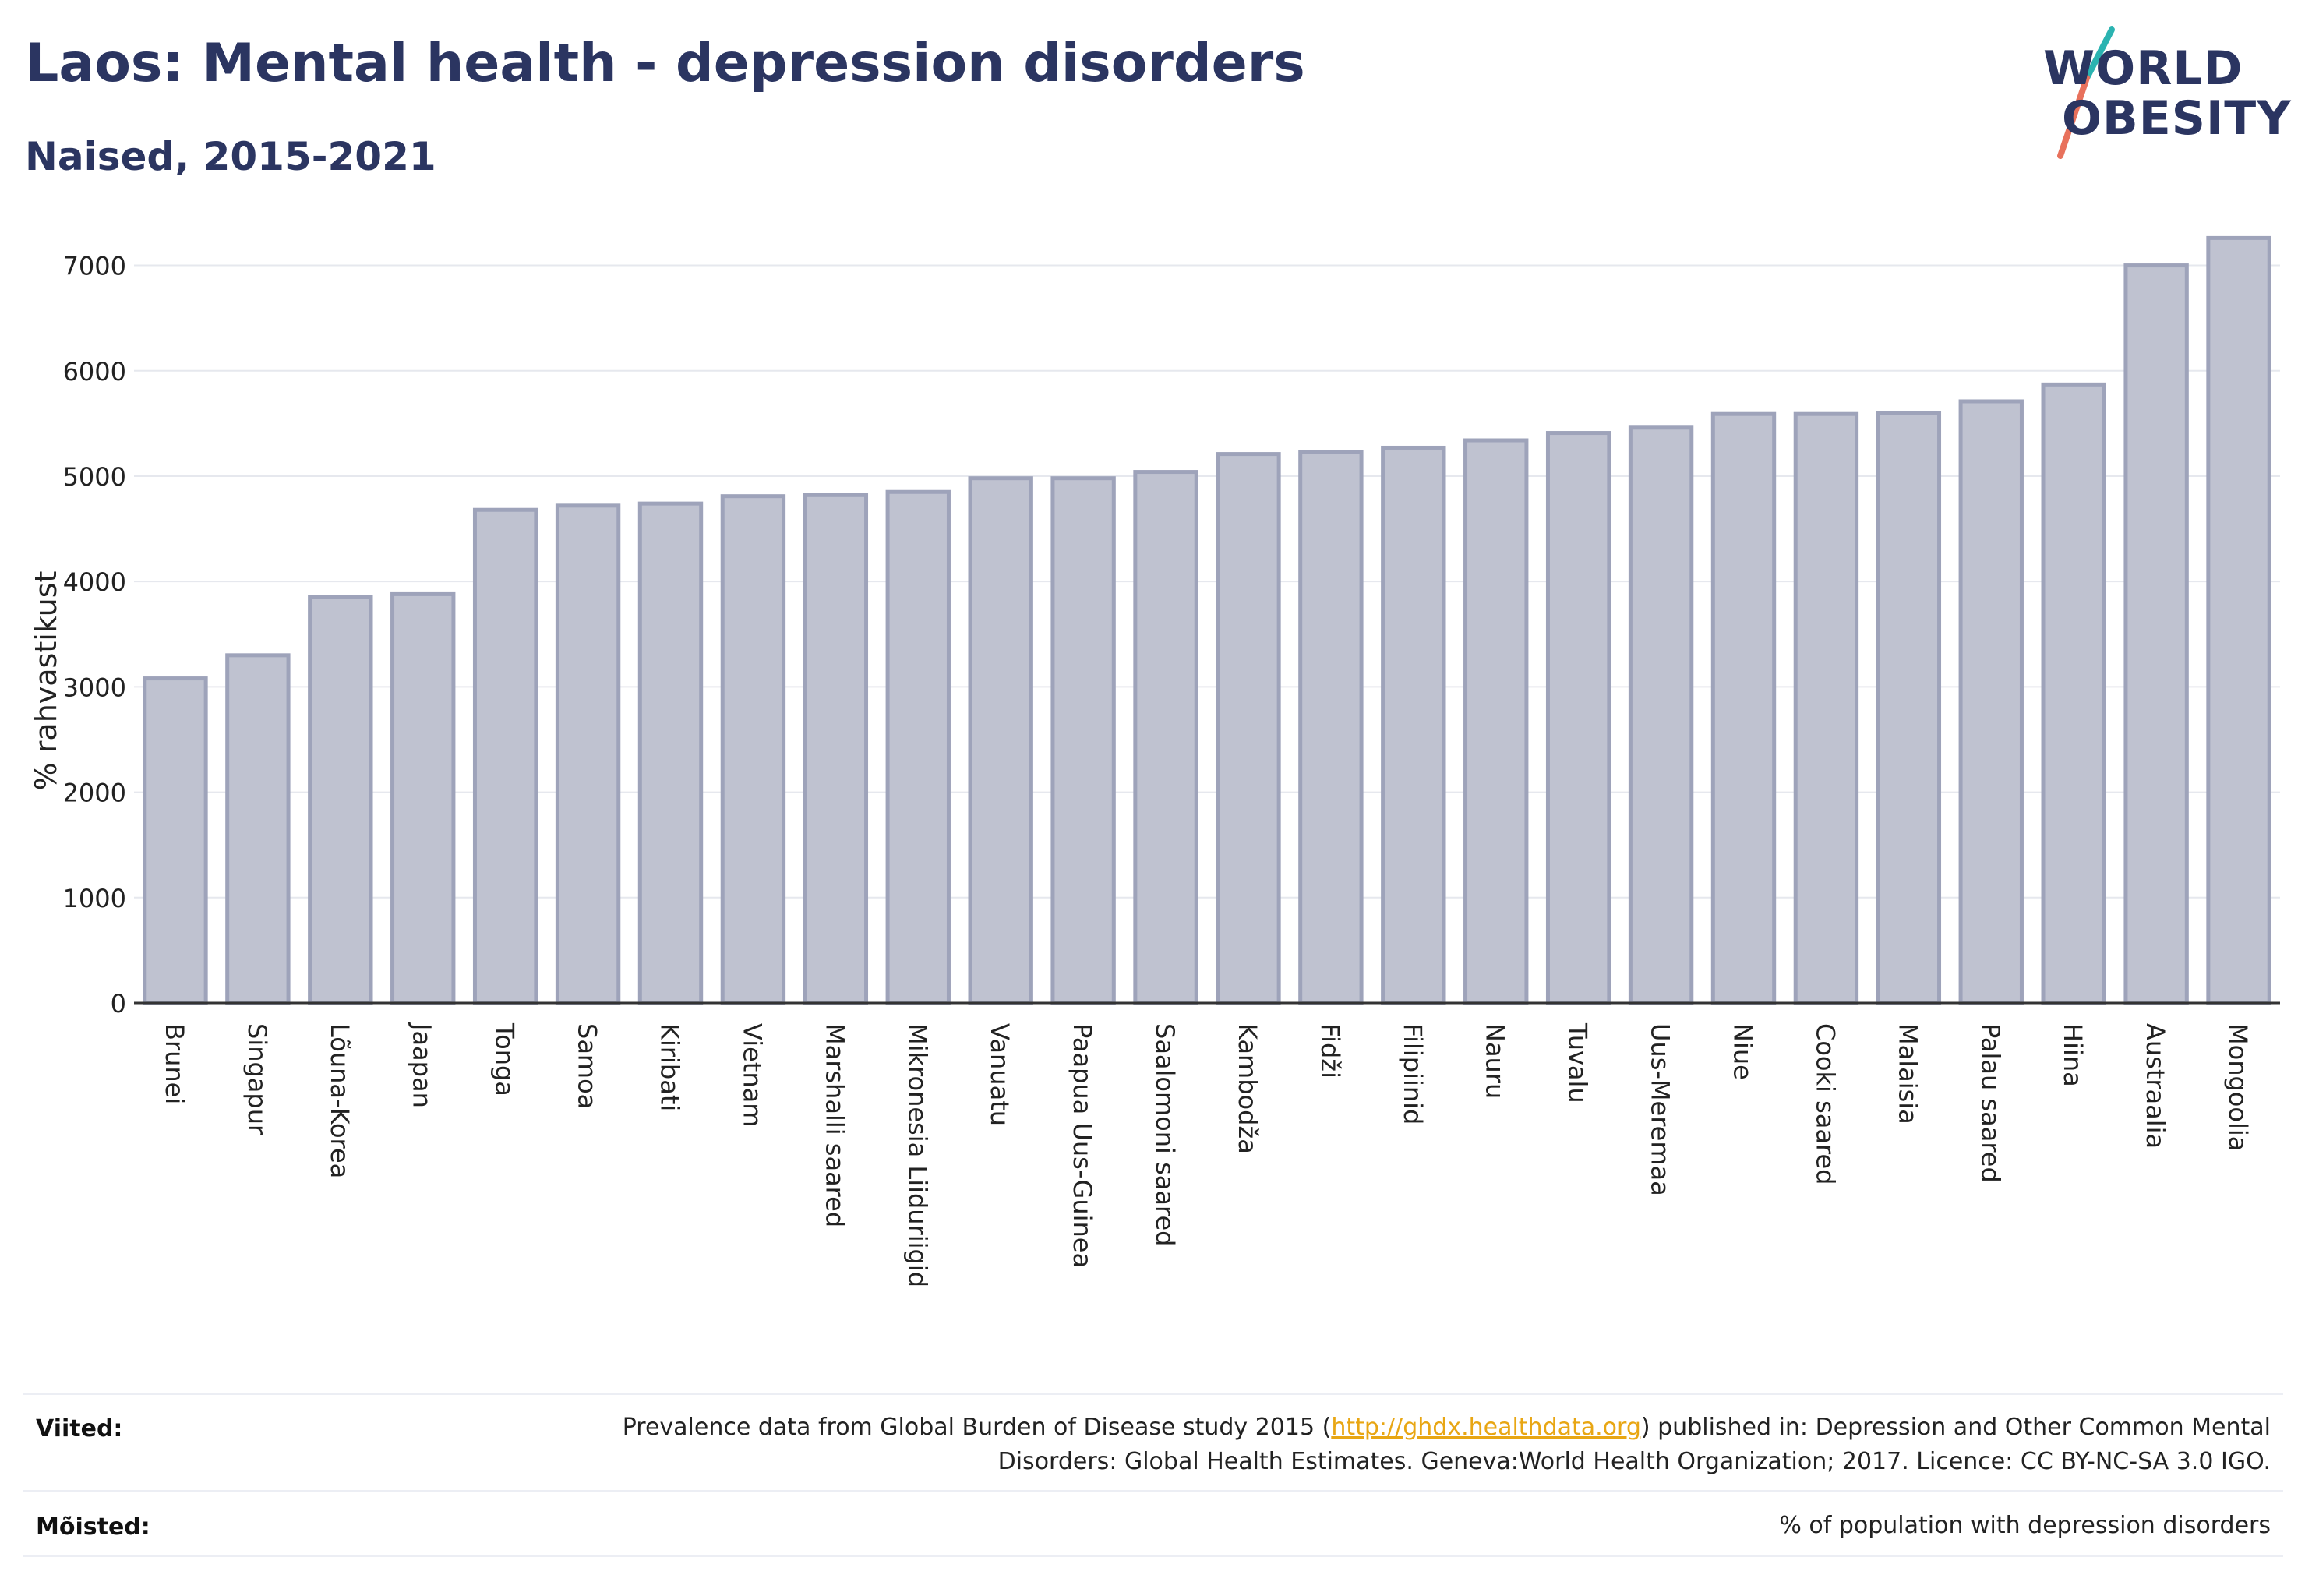 Image resolution: width=2305 pixels, height=1596 pixels. What do you see at coordinates (94, 582) in the screenshot?
I see `y-tick-label: 4000` at bounding box center [94, 582].